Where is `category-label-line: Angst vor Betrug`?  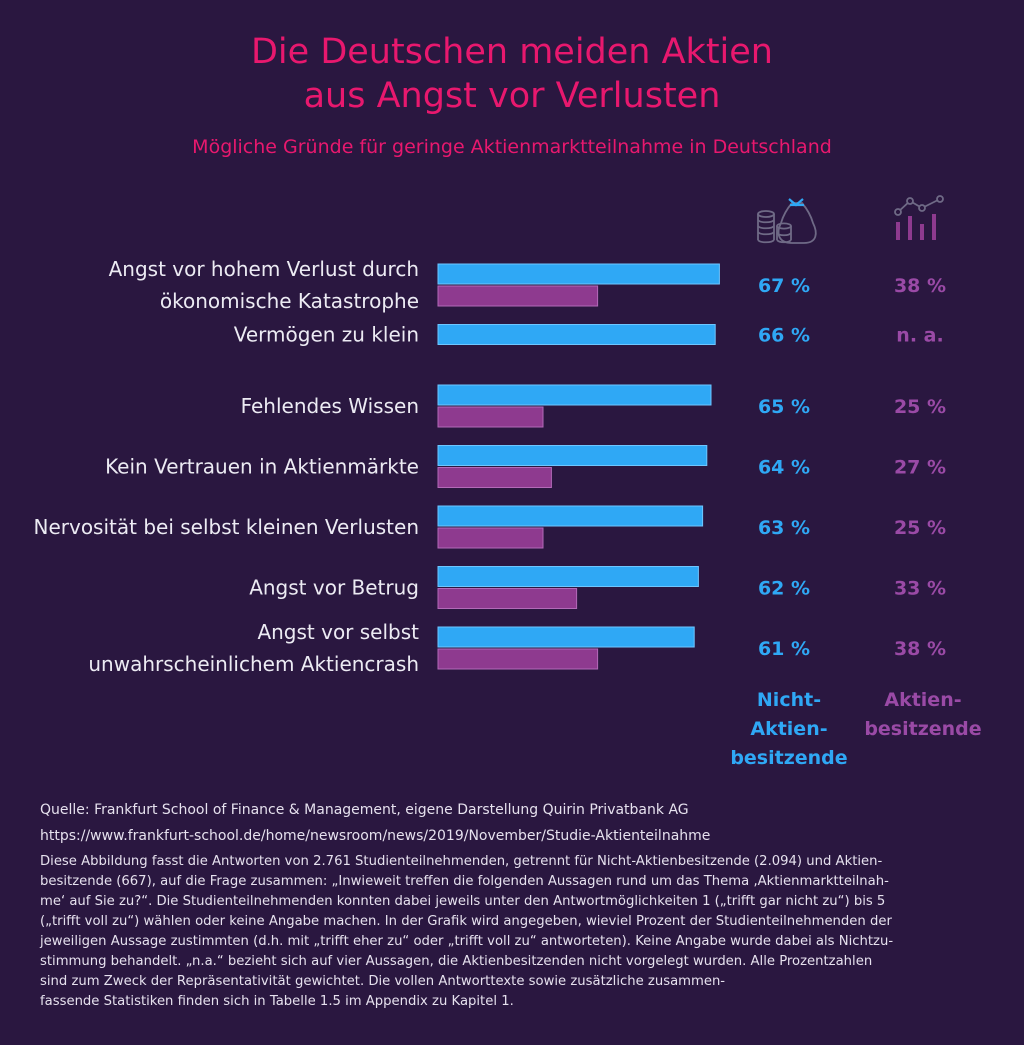 category-label-line: Angst vor Betrug is located at coordinates (334, 588).